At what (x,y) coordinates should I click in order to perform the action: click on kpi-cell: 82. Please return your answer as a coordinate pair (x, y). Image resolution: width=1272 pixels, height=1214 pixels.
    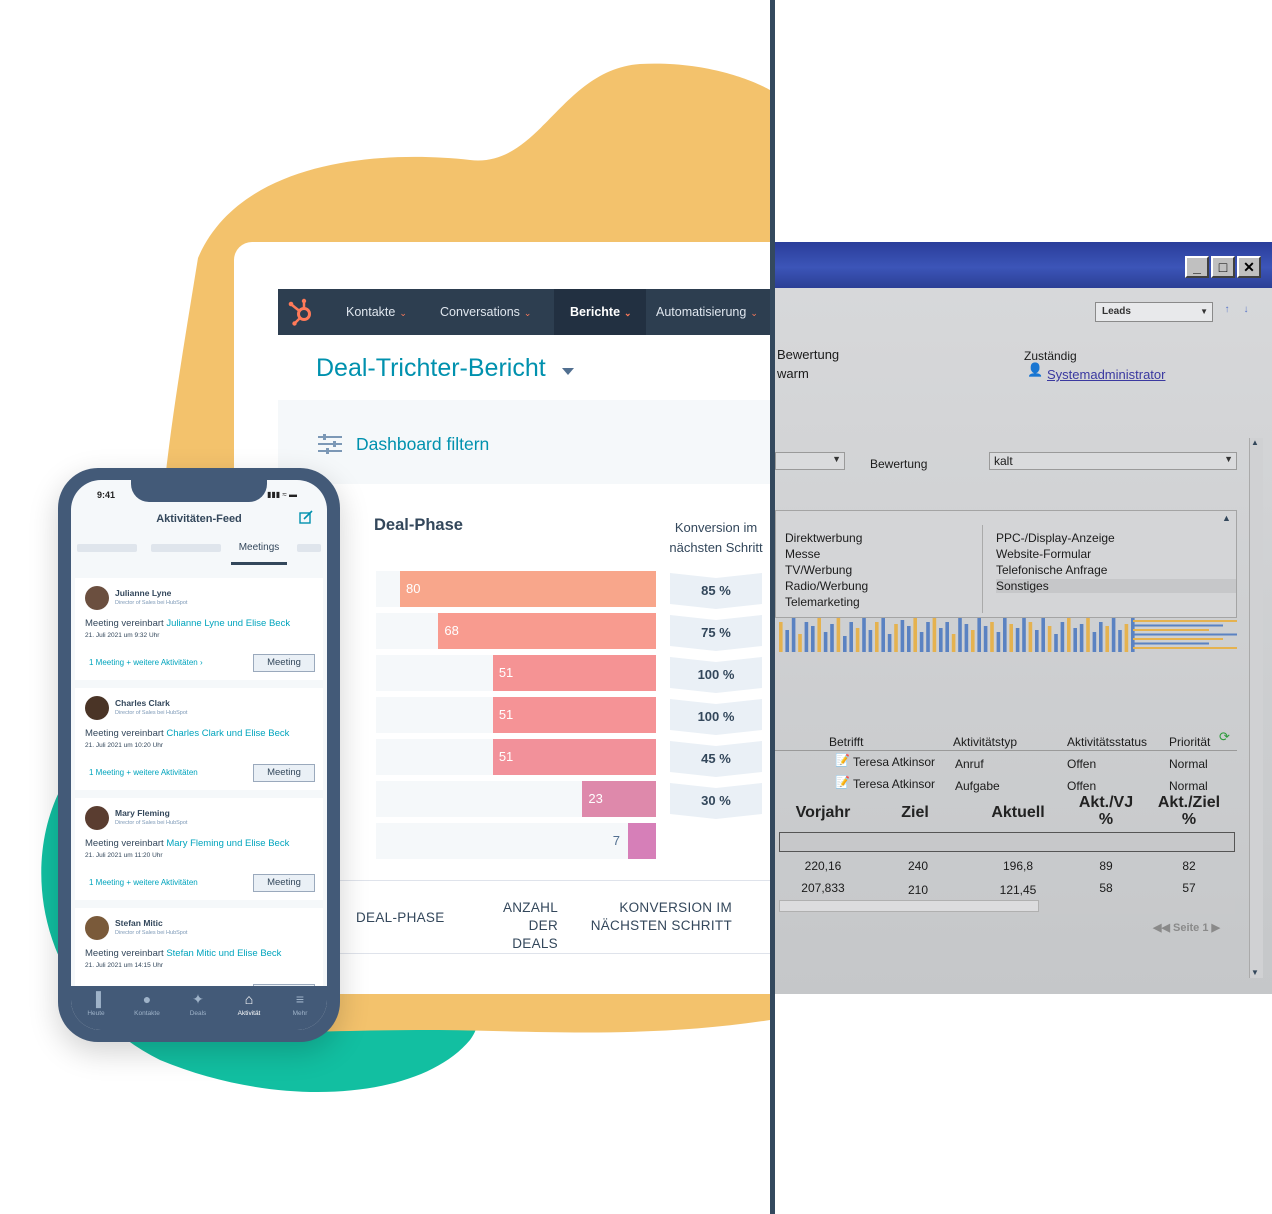
    Looking at the image, I should click on (1189, 866).